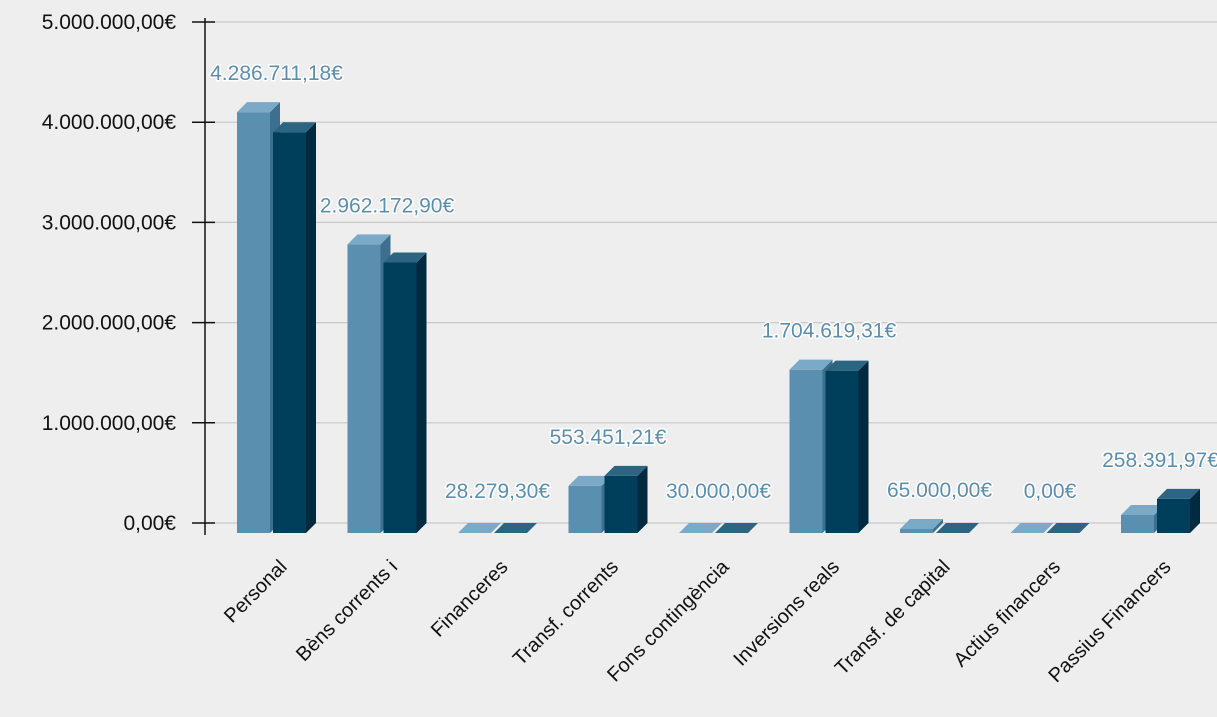 The height and width of the screenshot is (717, 1217). I want to click on x-tick-label: Financeres, so click(470, 599).